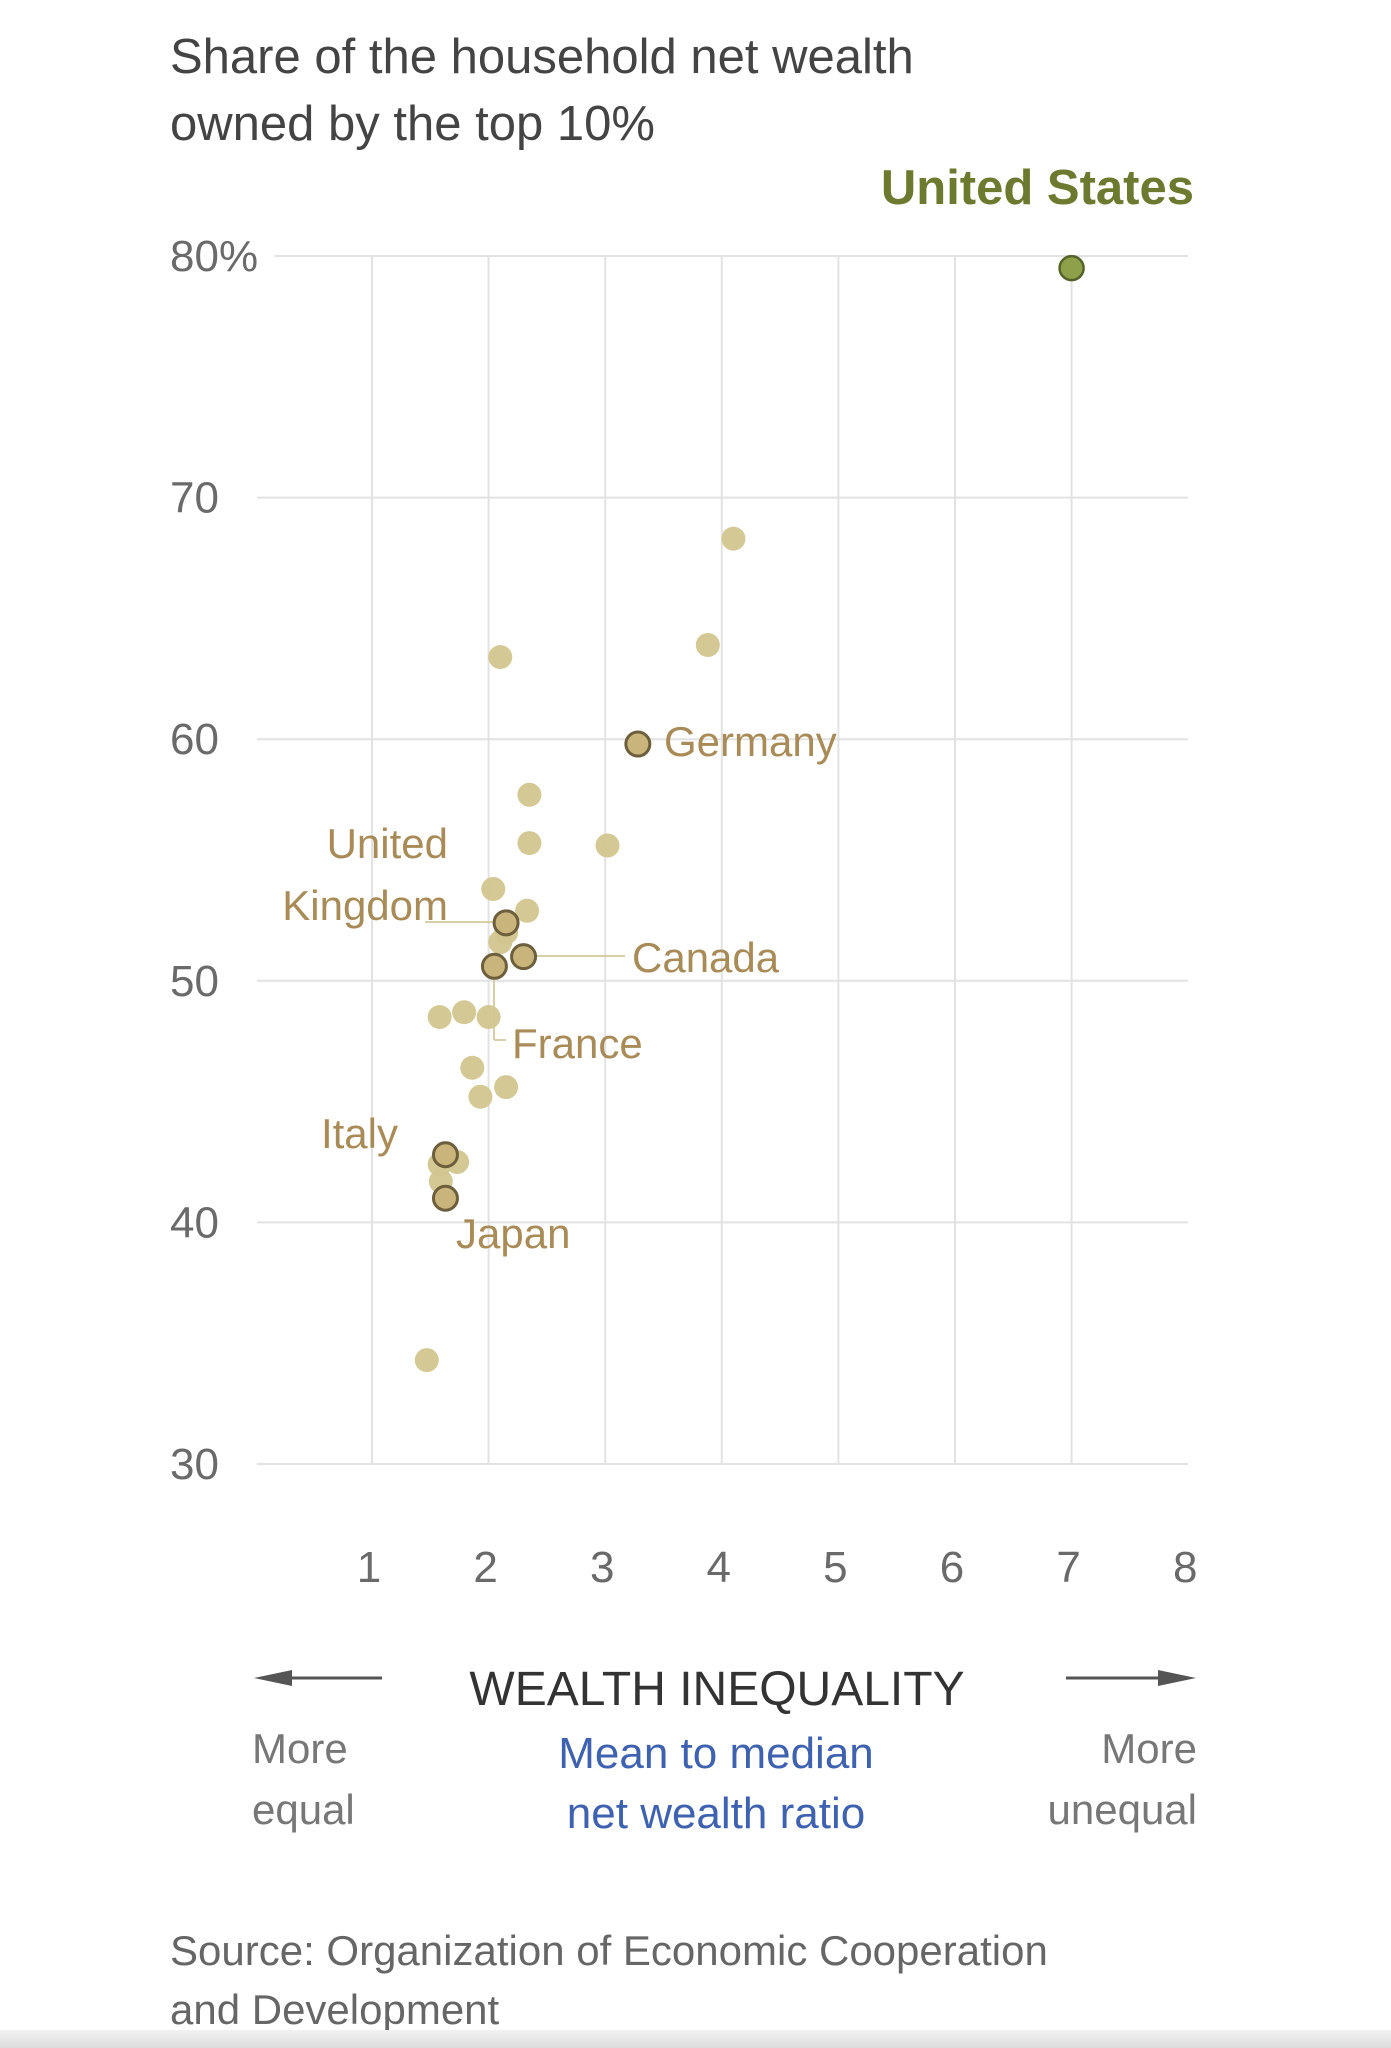 The image size is (1391, 2048). Describe the element at coordinates (777, 1567) in the screenshot. I see `x-axis-ticks: 1 2 3 4 5 6 7 8` at that location.